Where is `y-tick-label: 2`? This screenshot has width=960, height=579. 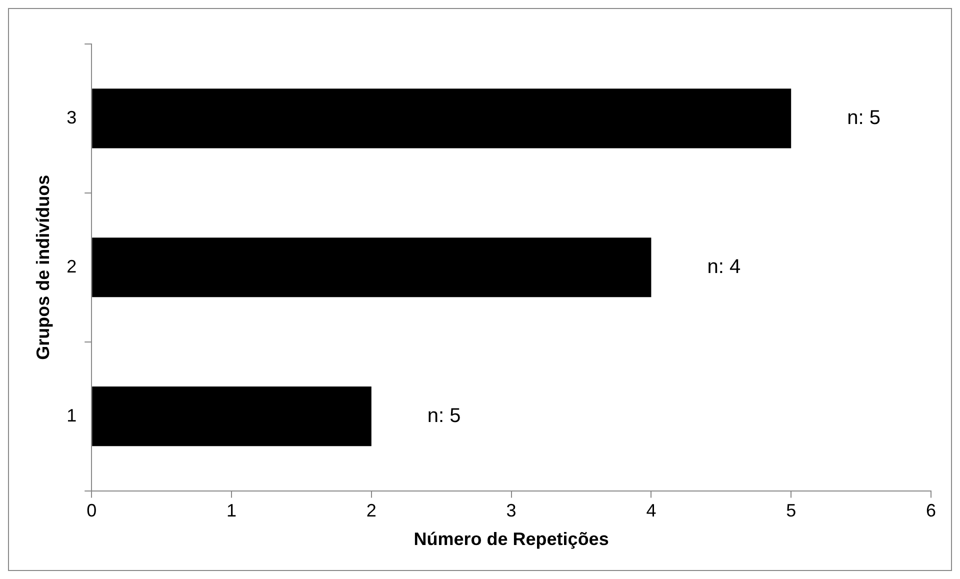 y-tick-label: 2 is located at coordinates (71, 266).